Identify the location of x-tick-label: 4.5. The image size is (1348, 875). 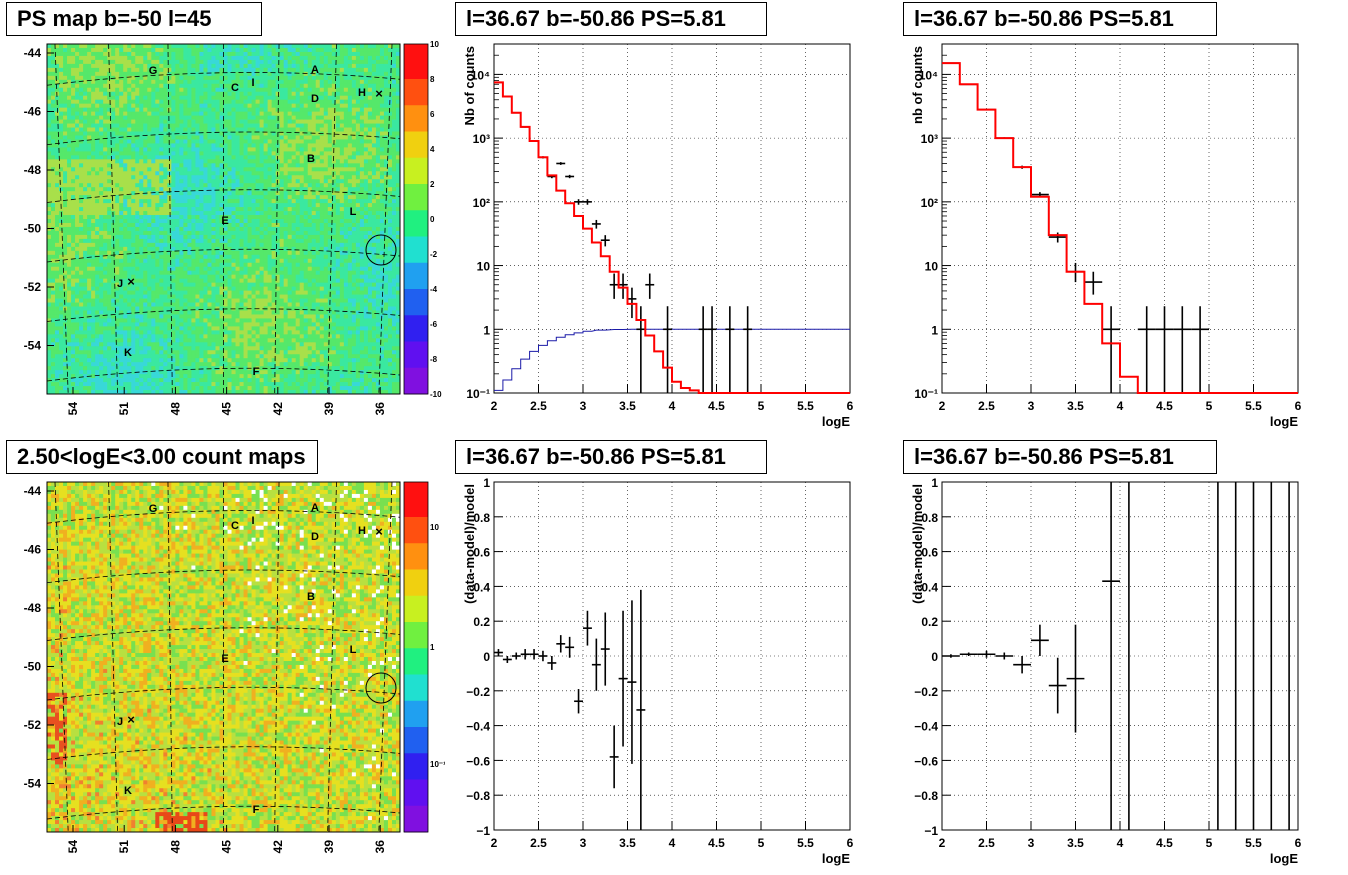
(716, 406).